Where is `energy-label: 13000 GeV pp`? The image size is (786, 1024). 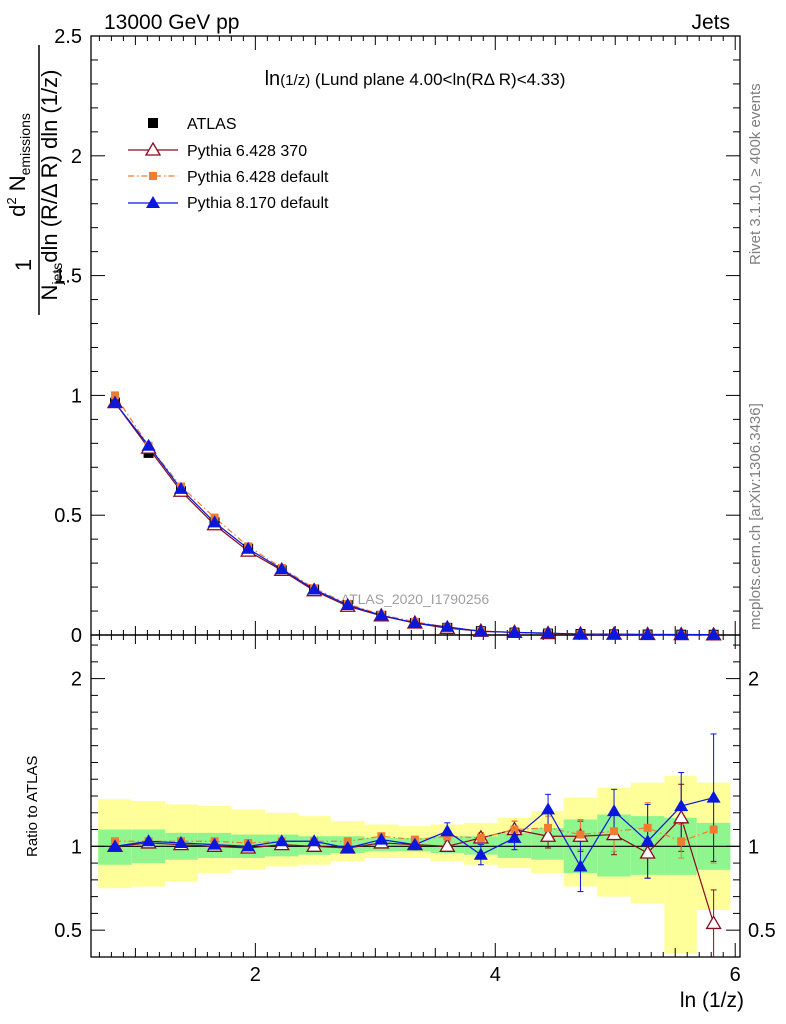
energy-label: 13000 GeV pp is located at coordinates (171, 22).